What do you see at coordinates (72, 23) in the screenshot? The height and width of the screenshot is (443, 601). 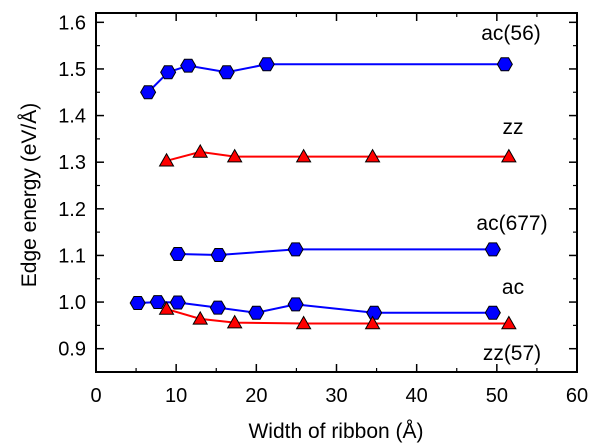 I see `y-tick-label: 1.6` at bounding box center [72, 23].